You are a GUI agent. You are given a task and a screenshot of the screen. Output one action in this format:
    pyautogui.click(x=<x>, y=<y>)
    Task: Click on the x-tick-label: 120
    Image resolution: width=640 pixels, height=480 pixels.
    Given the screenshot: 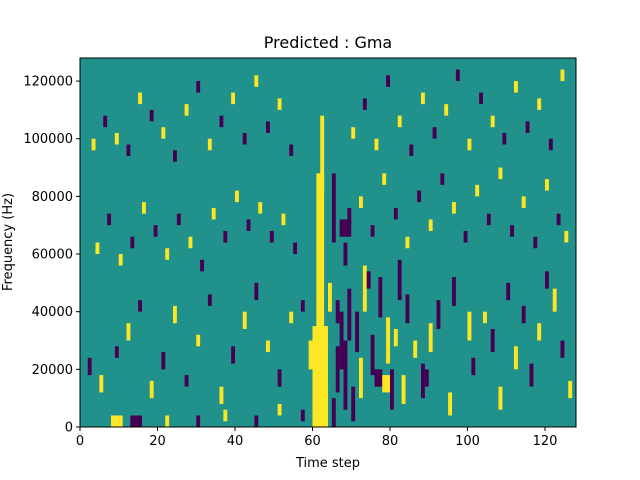 What is the action you would take?
    pyautogui.click(x=545, y=441)
    